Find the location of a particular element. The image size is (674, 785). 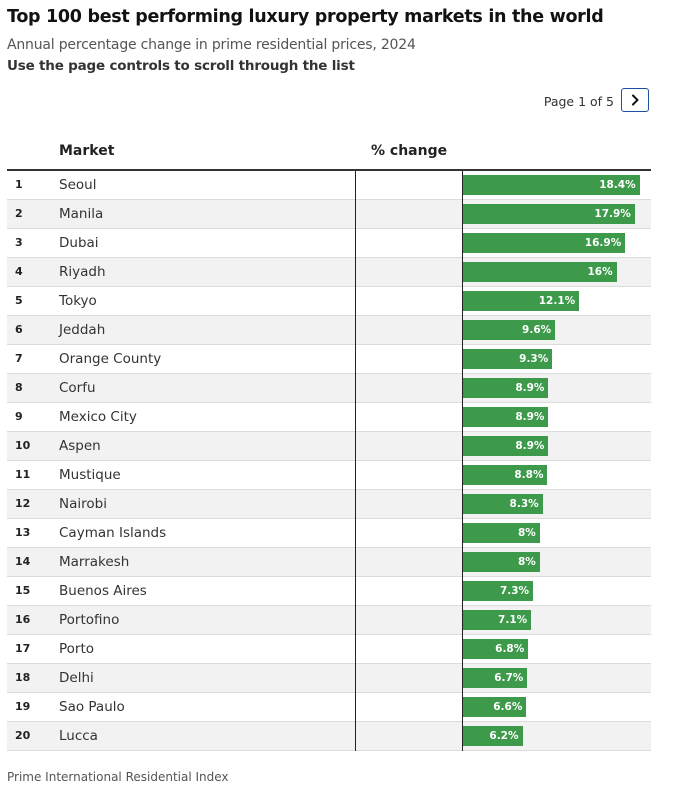

market-name: Portofino is located at coordinates (89, 620).